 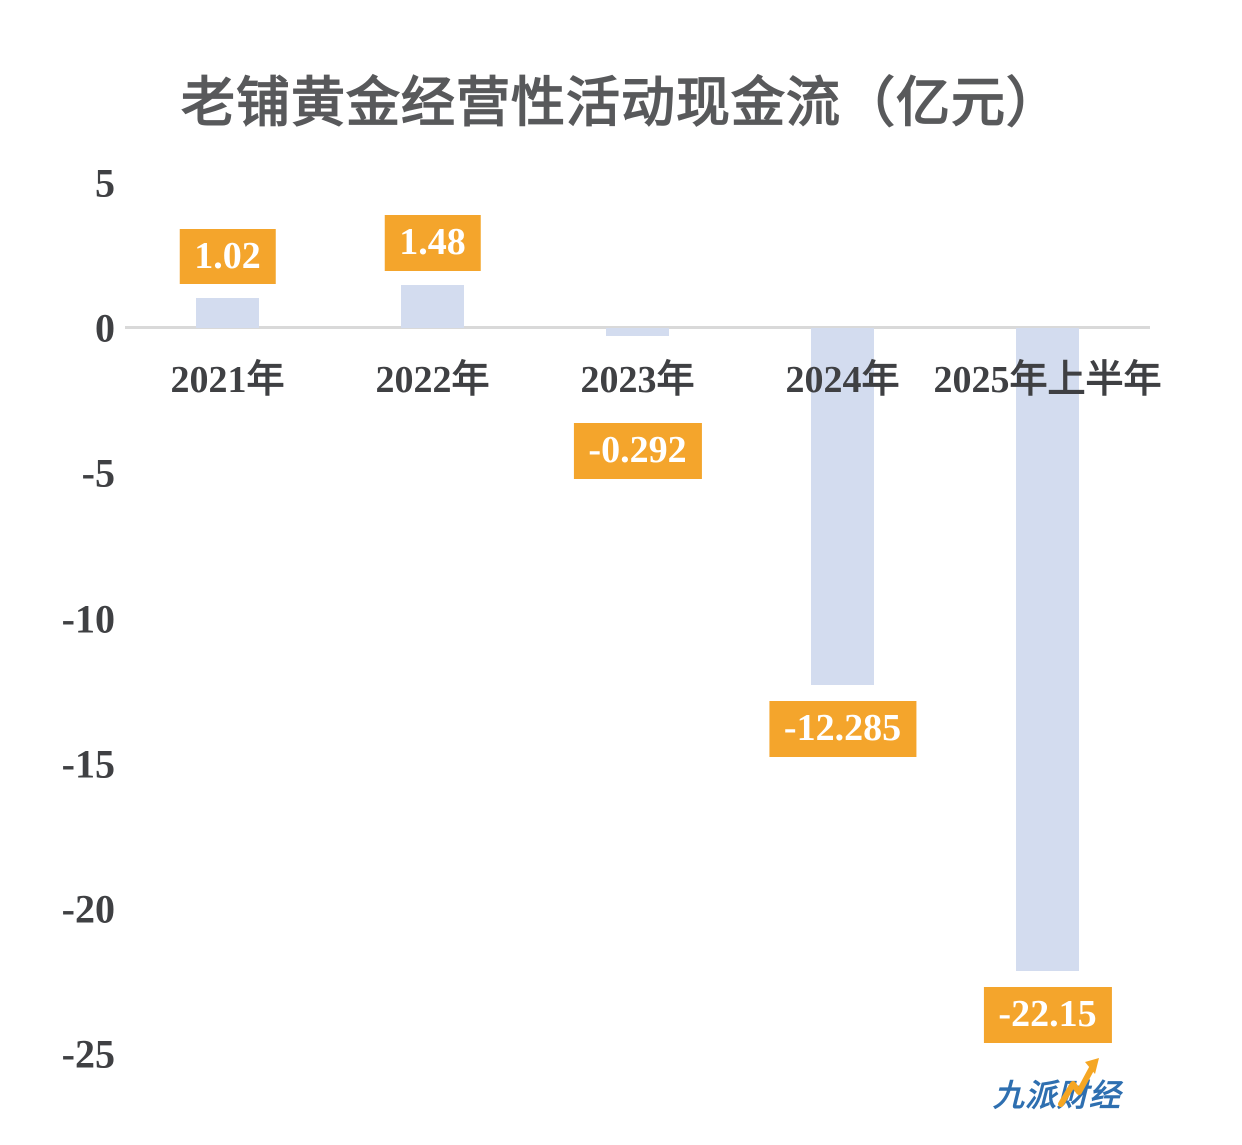 I want to click on x-axis-label: 2025年上半年, so click(x=1047, y=380).